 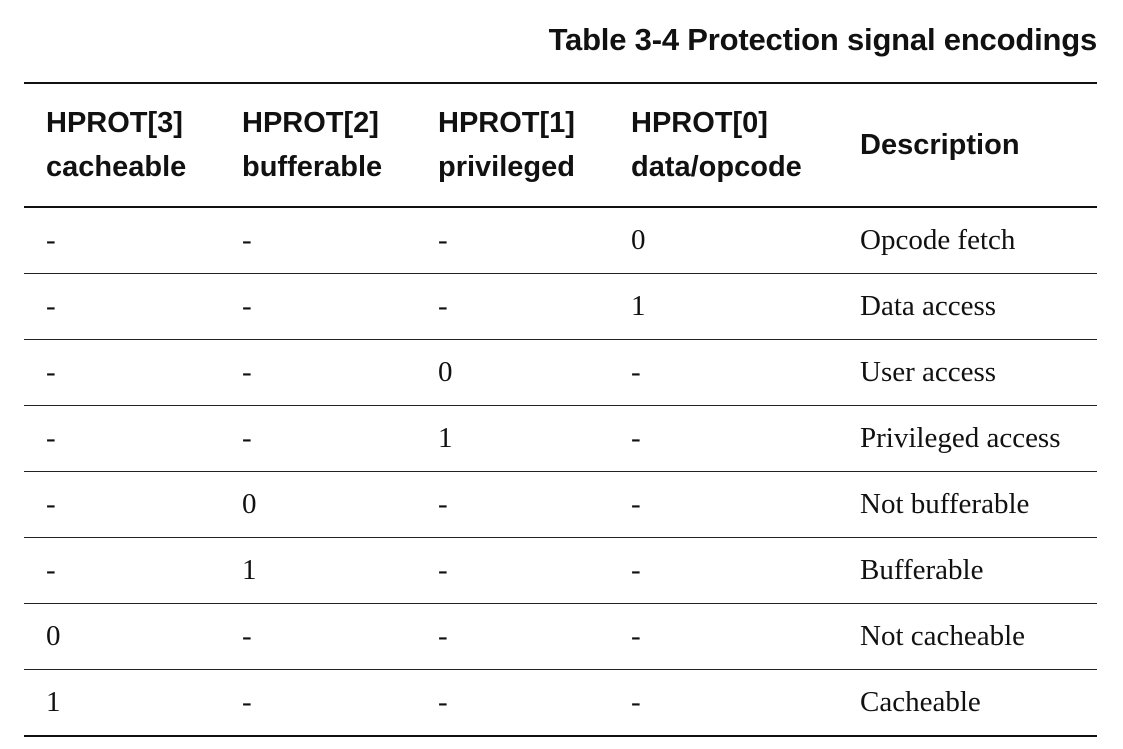 What do you see at coordinates (445, 372) in the screenshot?
I see `cell-hprot1: 0` at bounding box center [445, 372].